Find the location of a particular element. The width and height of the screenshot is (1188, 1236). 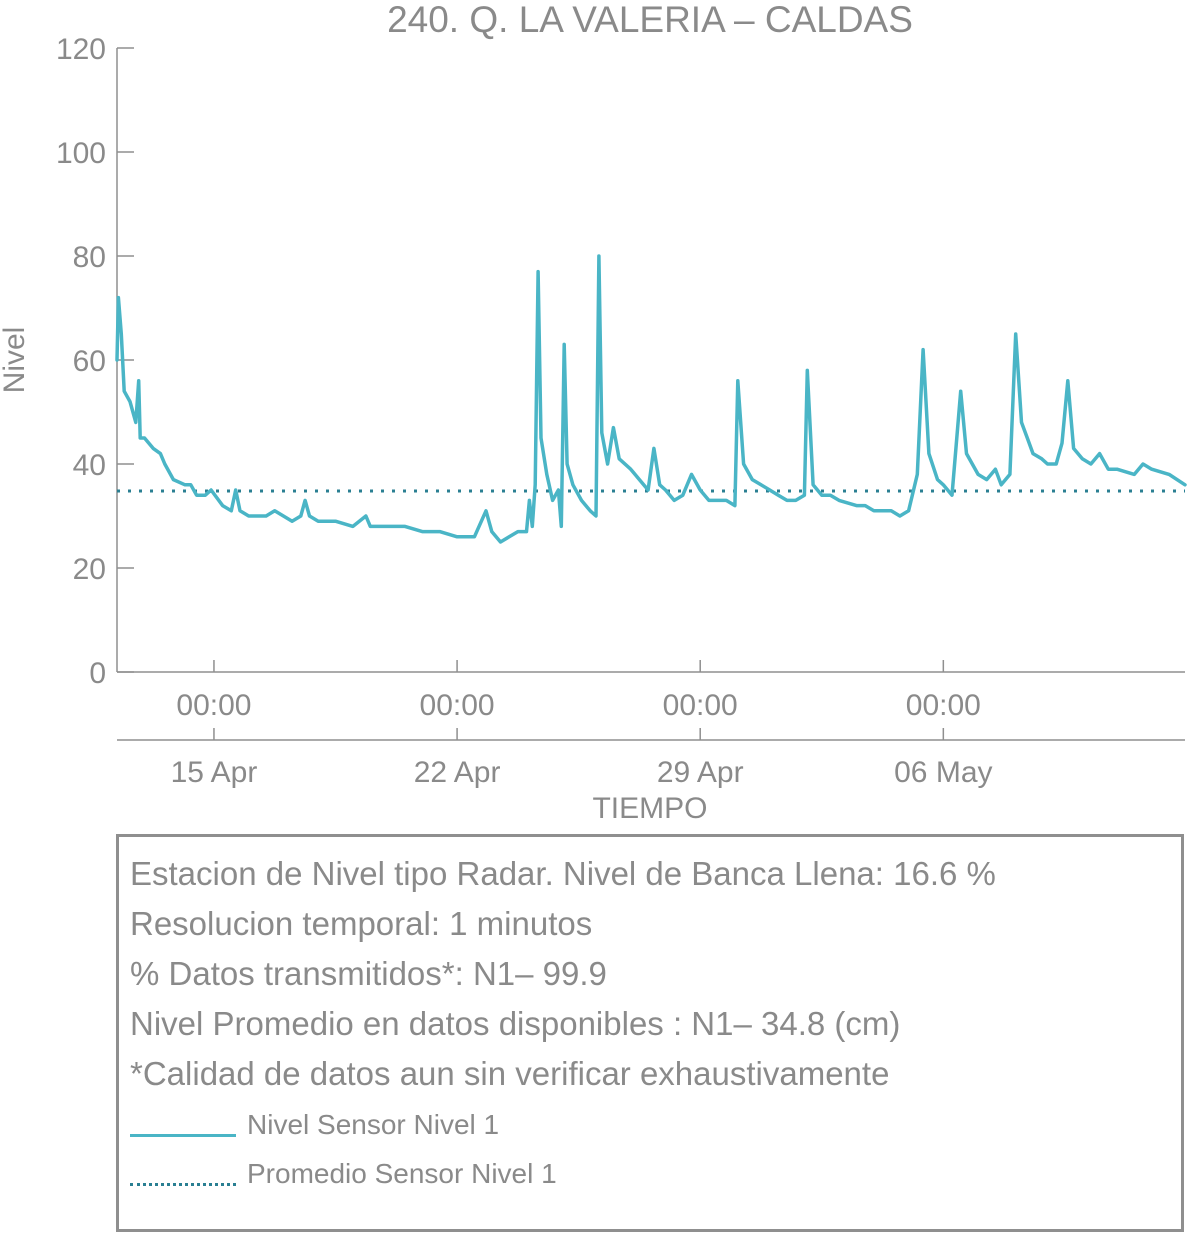

y-tick-label: 100 is located at coordinates (81, 153).